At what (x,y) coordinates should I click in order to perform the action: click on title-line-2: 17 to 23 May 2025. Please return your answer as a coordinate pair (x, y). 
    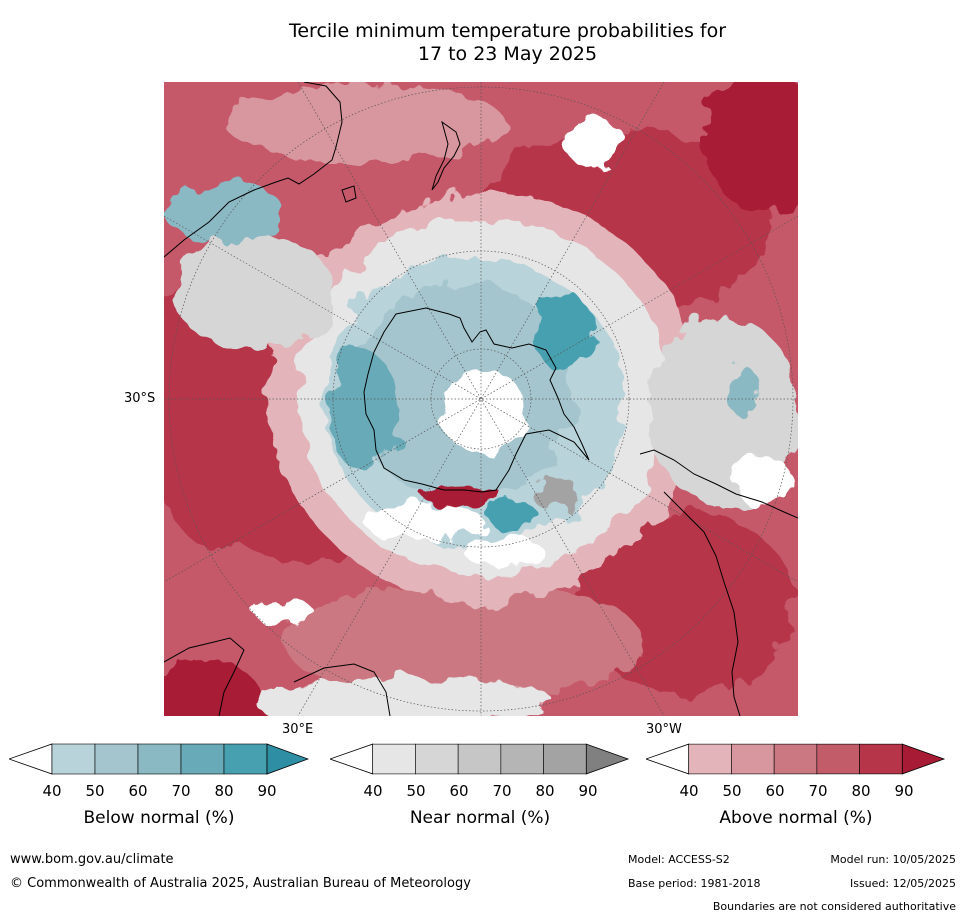
    Looking at the image, I should click on (507, 54).